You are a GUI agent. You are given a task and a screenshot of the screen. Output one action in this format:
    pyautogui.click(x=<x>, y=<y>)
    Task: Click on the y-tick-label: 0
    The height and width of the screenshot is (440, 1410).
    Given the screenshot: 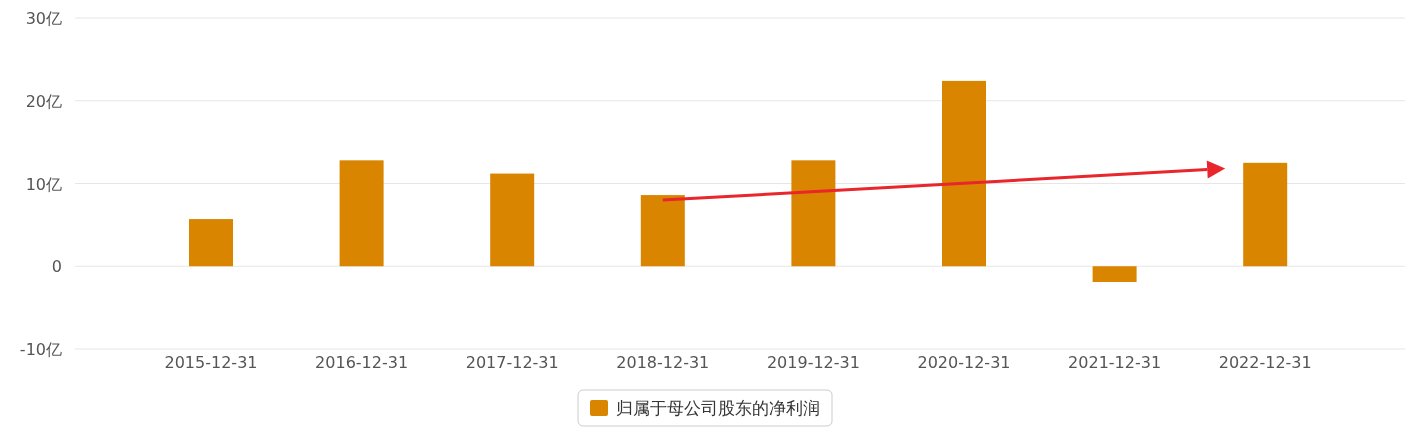 What is the action you would take?
    pyautogui.click(x=56, y=267)
    